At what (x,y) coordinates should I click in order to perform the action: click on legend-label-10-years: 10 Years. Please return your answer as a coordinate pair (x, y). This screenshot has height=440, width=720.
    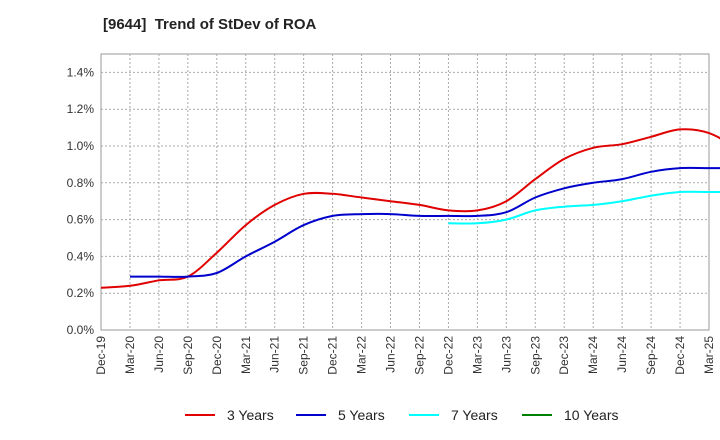
    Looking at the image, I should click on (591, 415).